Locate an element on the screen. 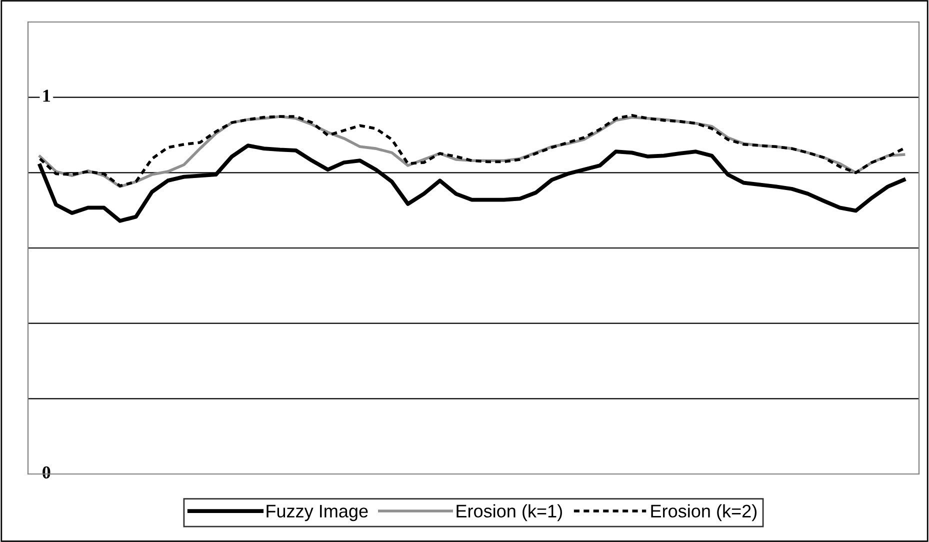  y-tick-label: 1 is located at coordinates (46, 96).